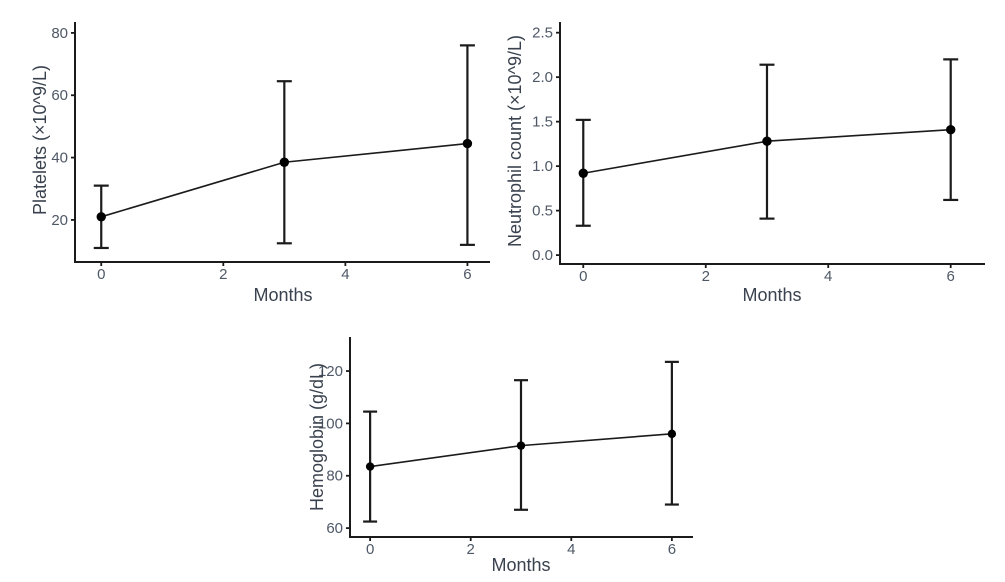 The image size is (1005, 582). What do you see at coordinates (59, 158) in the screenshot?
I see `y-tick-label: 40` at bounding box center [59, 158].